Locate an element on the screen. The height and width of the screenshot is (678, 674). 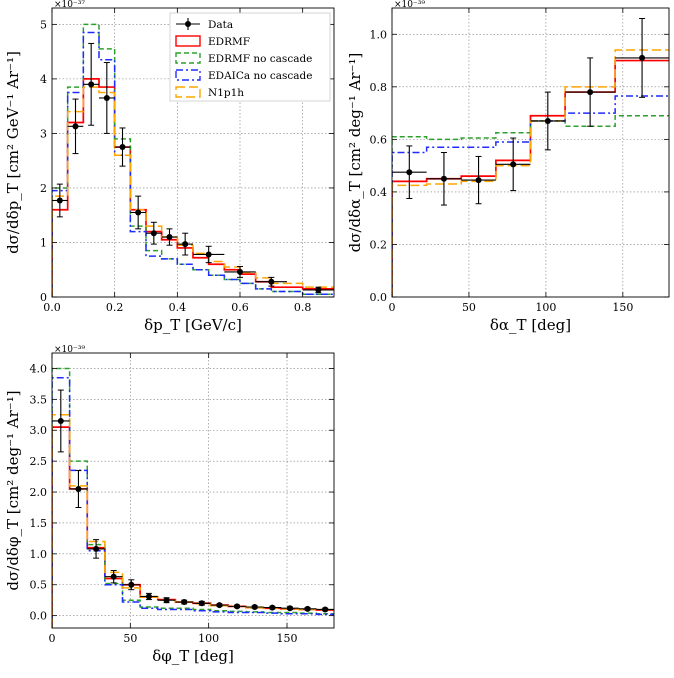
y-tick-label: 1 is located at coordinates (43, 242).